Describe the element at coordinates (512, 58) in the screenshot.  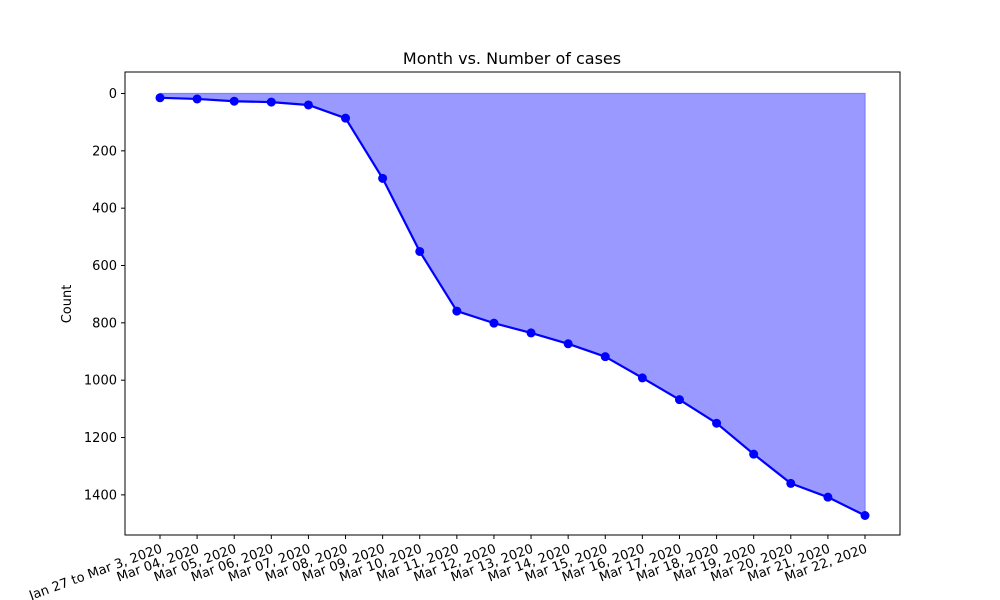
I see `chart-title: Month vs. Number of cases` at that location.